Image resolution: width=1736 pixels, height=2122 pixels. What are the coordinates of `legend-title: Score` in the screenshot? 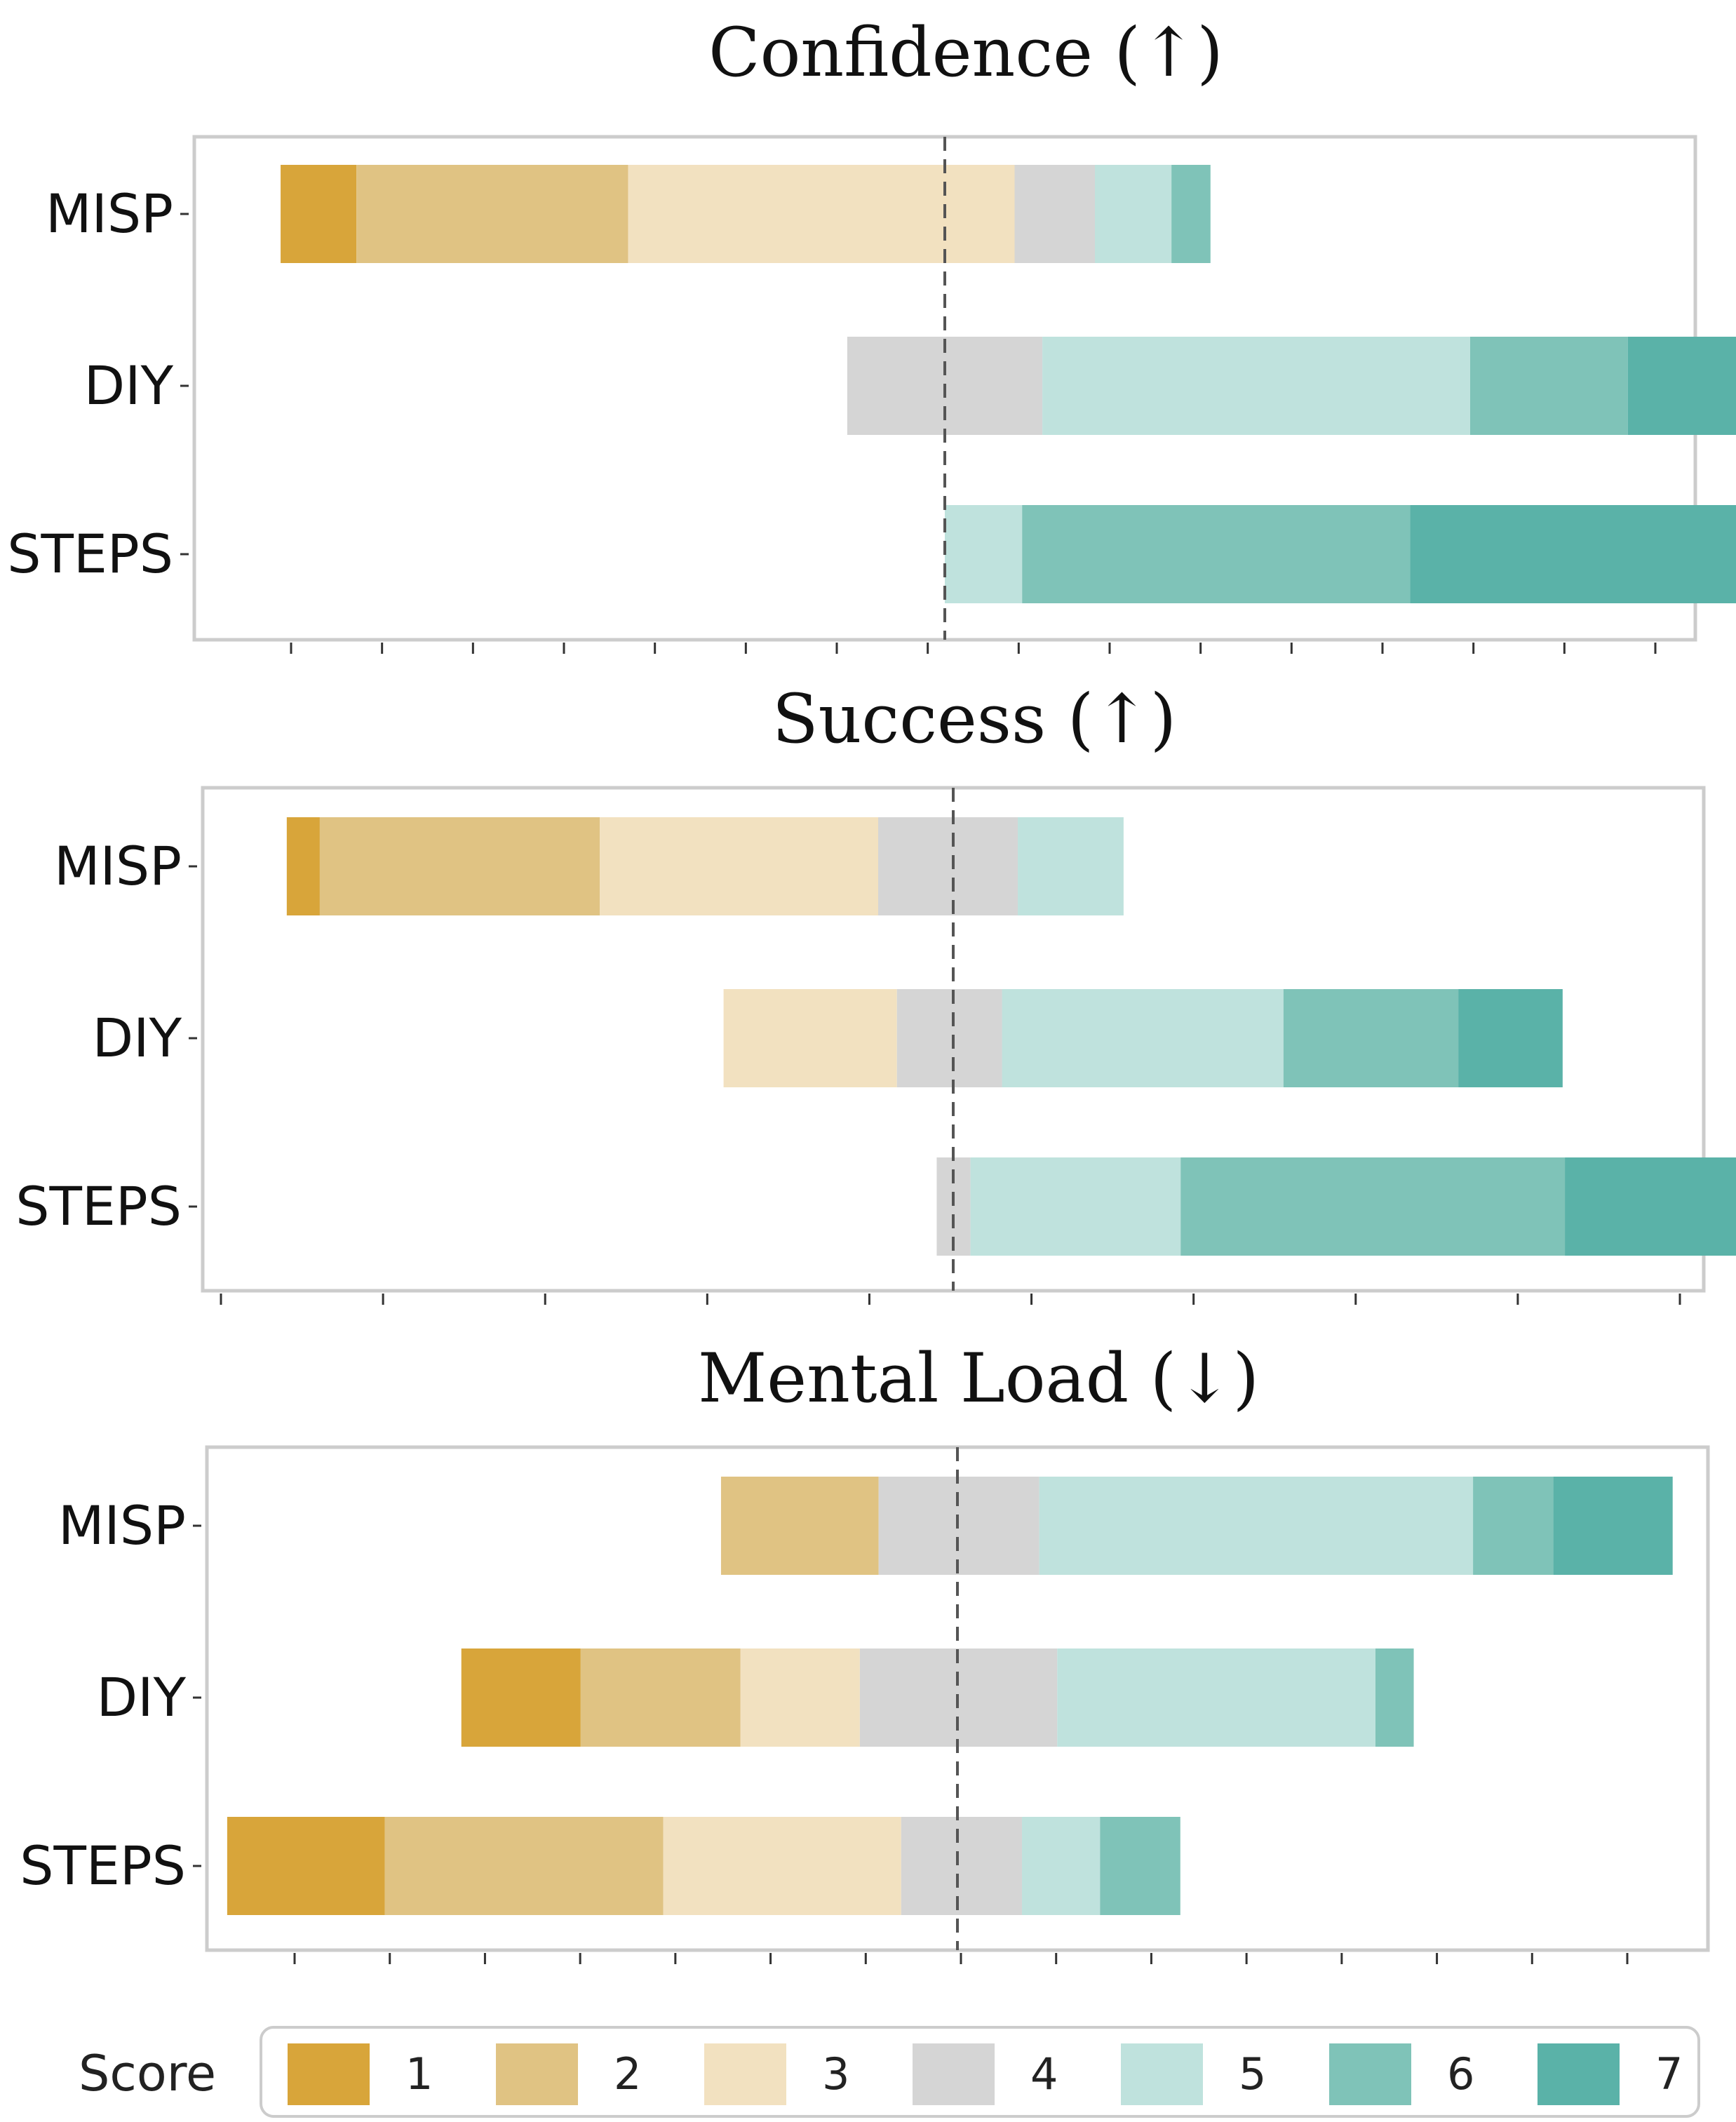 It's located at (147, 2073).